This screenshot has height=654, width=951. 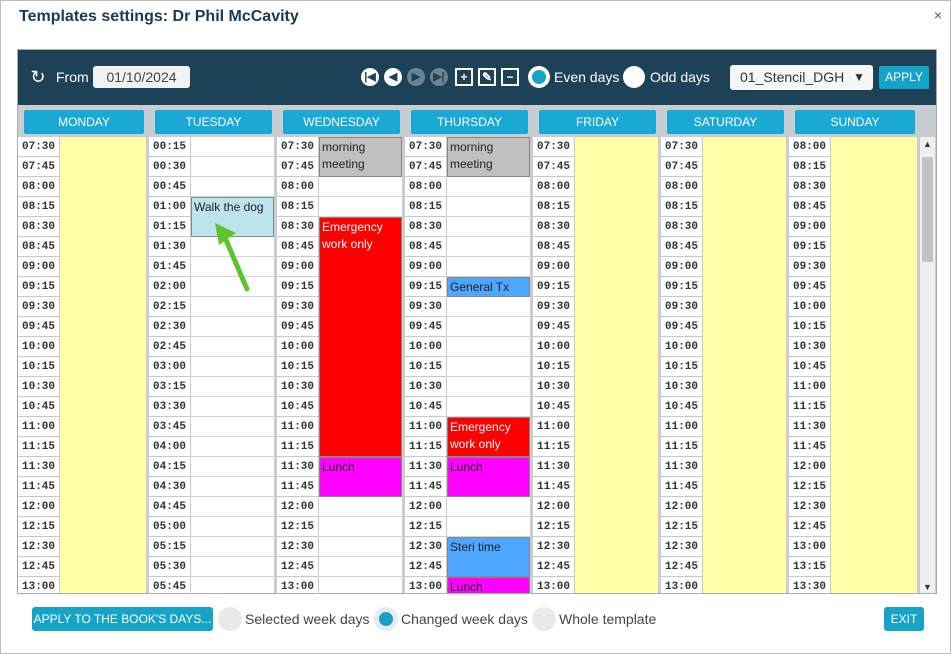 What do you see at coordinates (232, 217) in the screenshot?
I see `walk-the-dog-event: Walk the dog` at bounding box center [232, 217].